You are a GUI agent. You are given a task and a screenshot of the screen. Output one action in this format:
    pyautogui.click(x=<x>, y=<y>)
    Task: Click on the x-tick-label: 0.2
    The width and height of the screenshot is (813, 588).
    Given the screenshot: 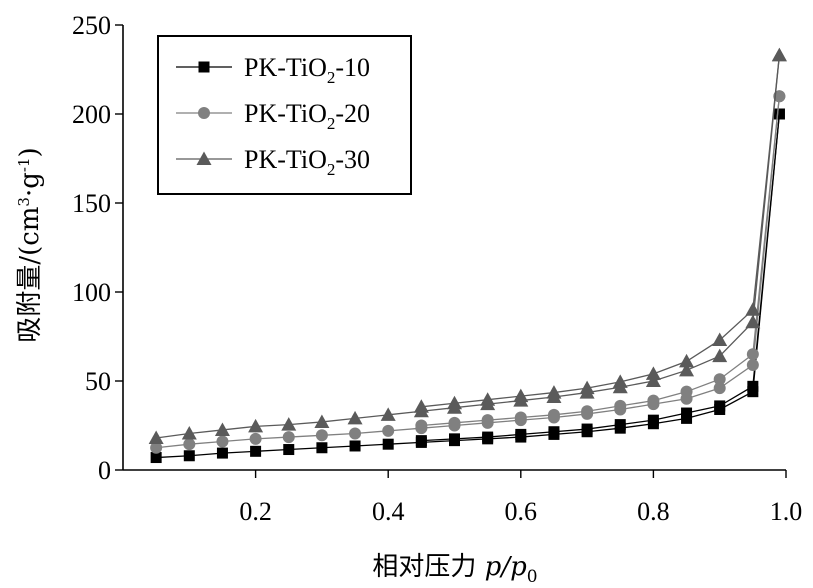 What is the action you would take?
    pyautogui.click(x=255, y=511)
    